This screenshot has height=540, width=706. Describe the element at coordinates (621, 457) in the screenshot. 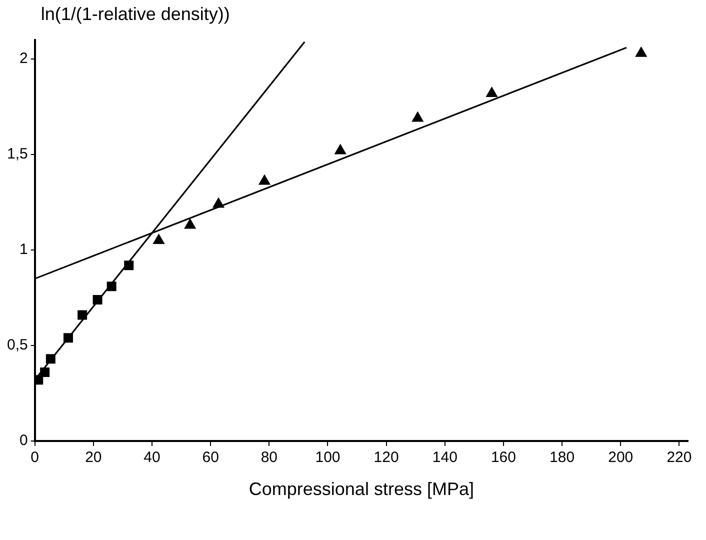

I see `x-tick-label: 200` at that location.